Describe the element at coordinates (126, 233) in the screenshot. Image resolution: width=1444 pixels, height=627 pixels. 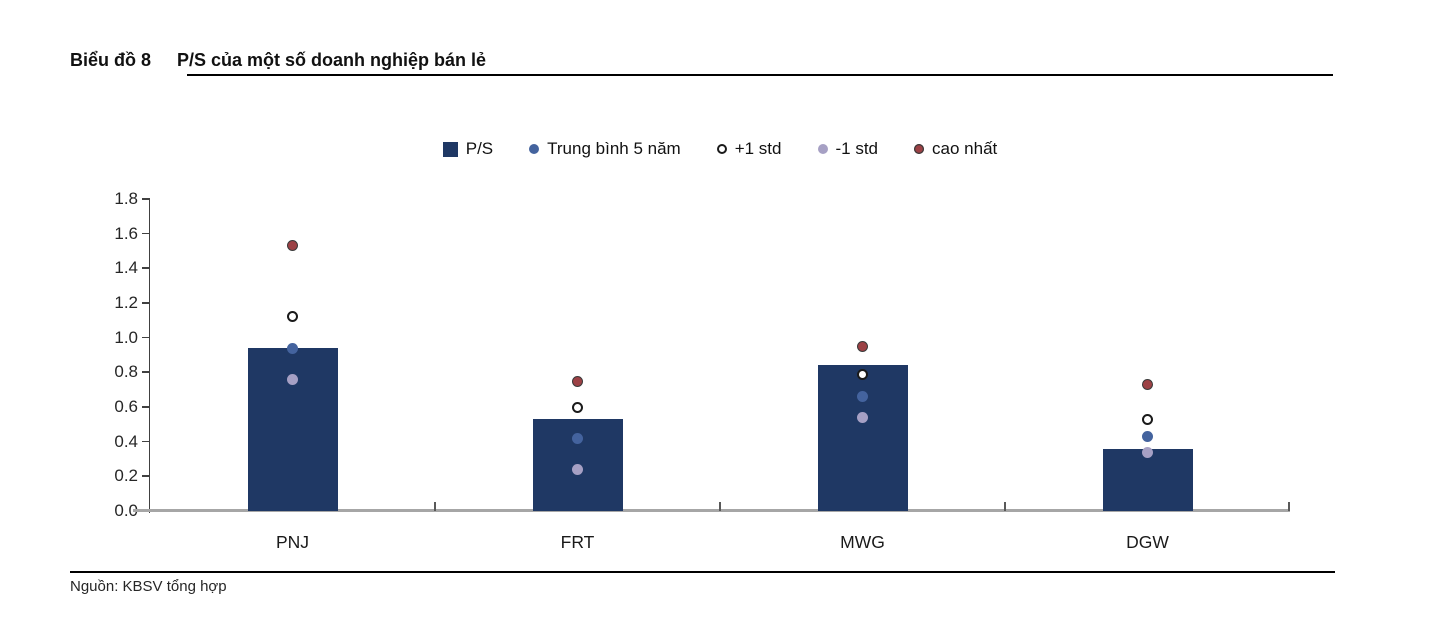
I see `y-axis-tick-label: 1.6` at that location.